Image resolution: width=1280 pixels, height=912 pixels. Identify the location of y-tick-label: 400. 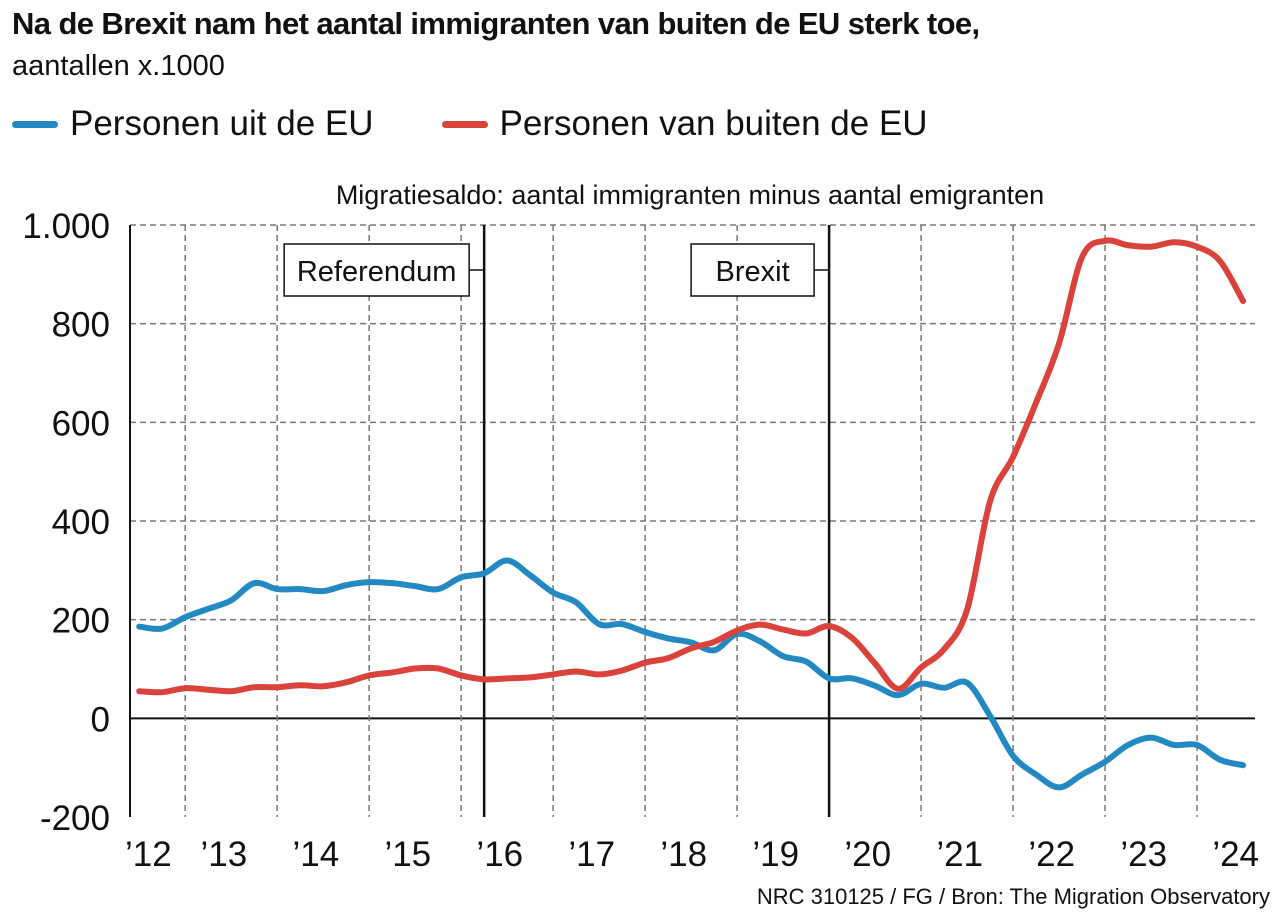
(81, 522).